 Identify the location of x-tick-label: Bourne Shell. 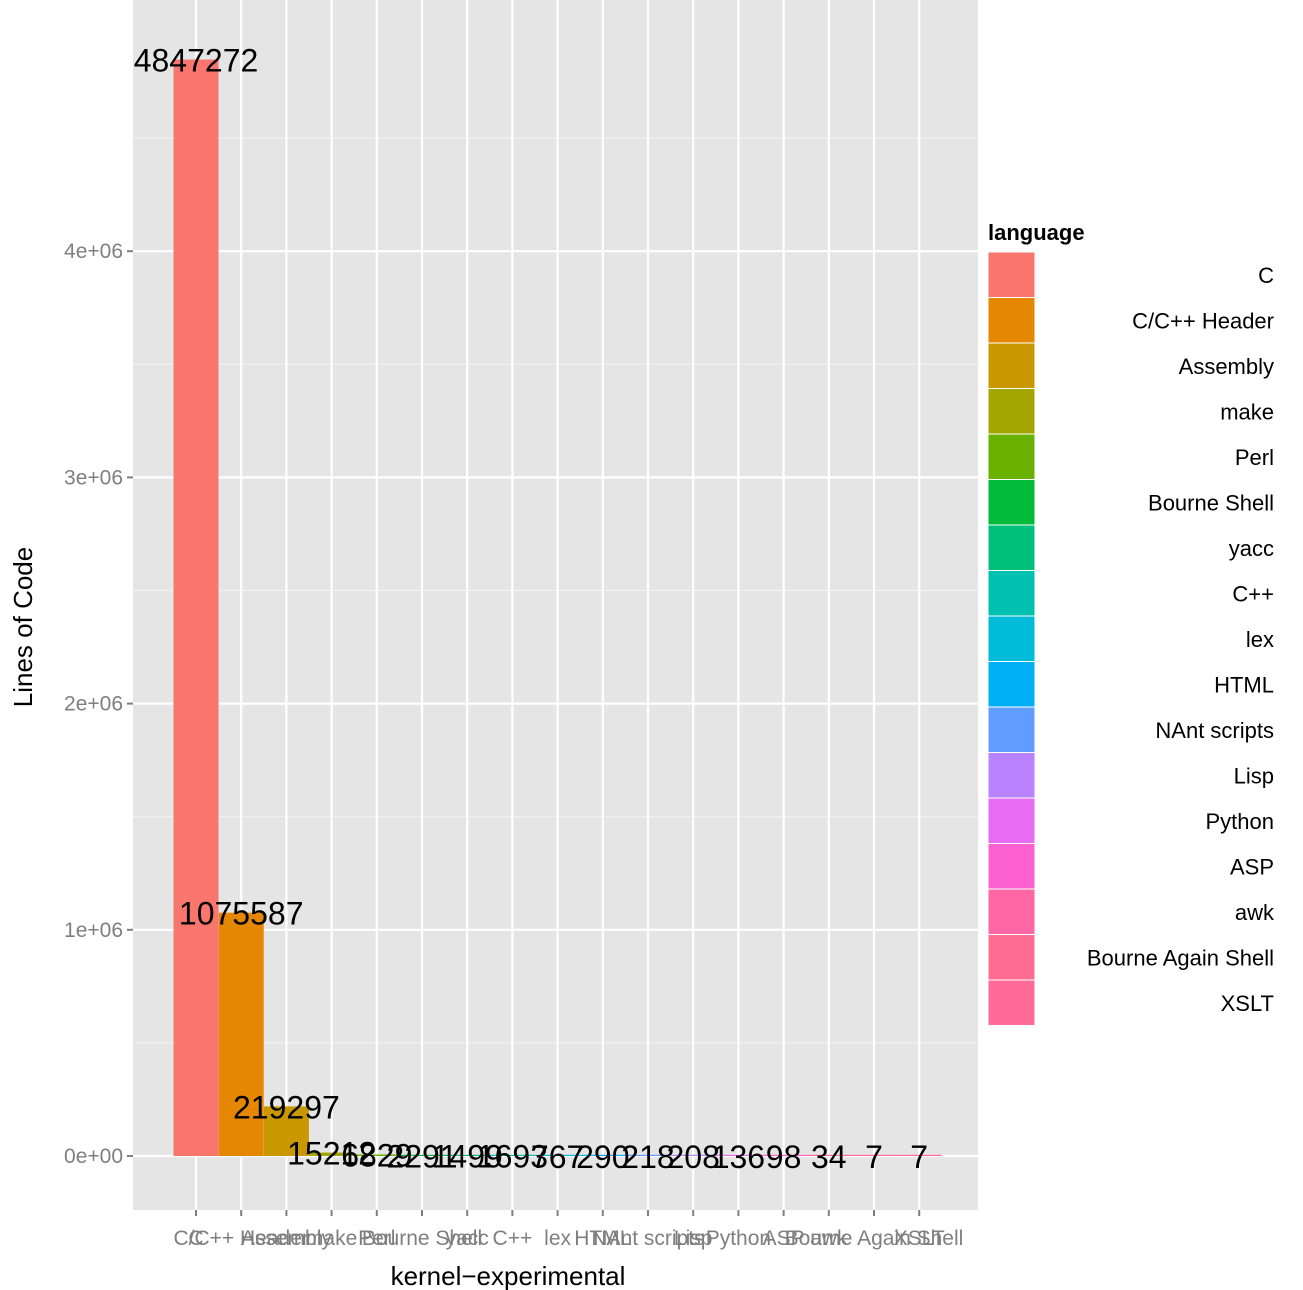
(422, 1238).